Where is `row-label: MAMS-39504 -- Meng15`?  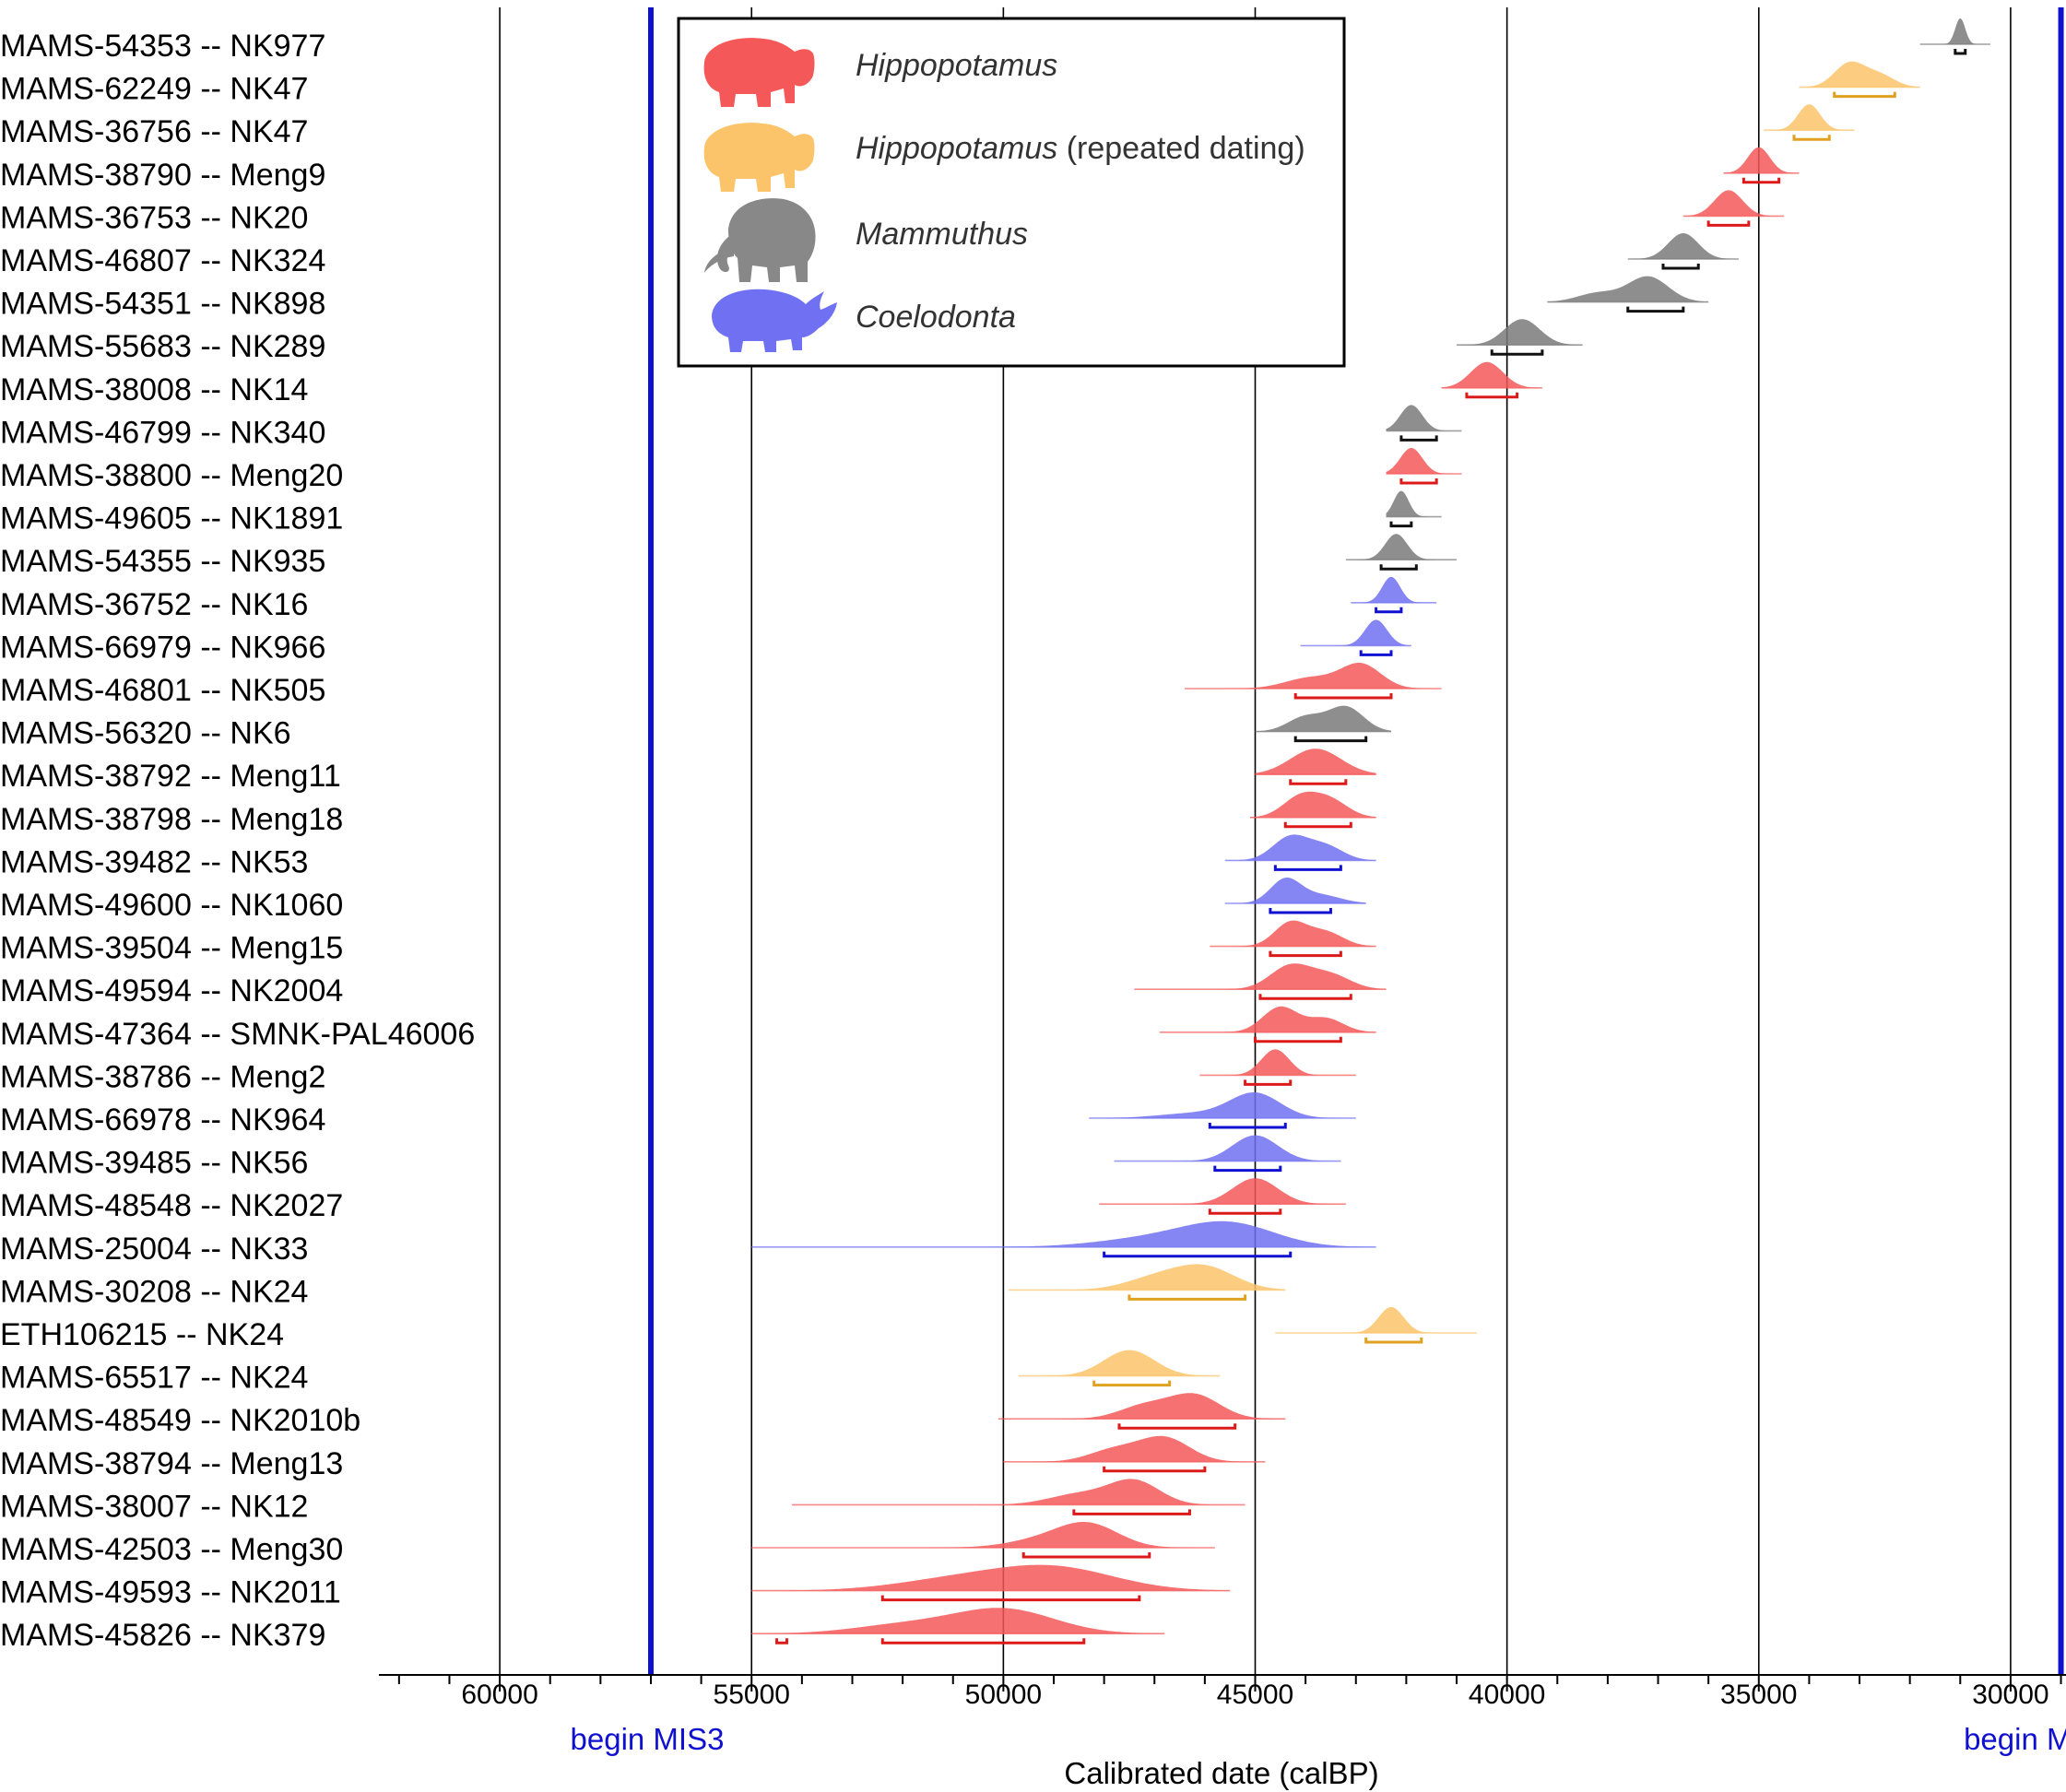 row-label: MAMS-39504 -- Meng15 is located at coordinates (171, 948).